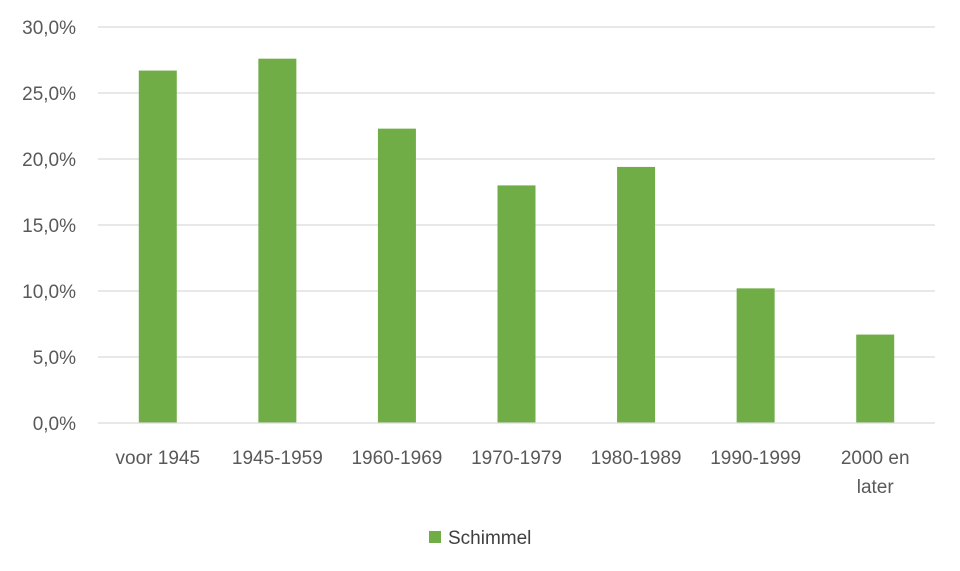 This screenshot has width=960, height=571. What do you see at coordinates (54, 424) in the screenshot?
I see `y-tick-label: 0,0%` at bounding box center [54, 424].